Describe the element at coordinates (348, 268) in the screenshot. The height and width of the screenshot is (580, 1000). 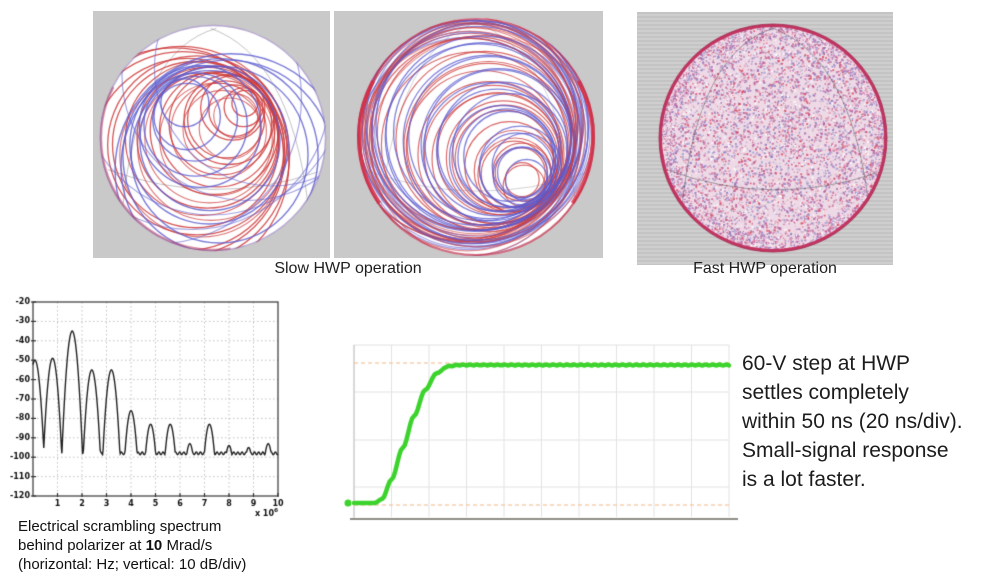
I see `caption-slow-hwp: Slow HWP operation` at that location.